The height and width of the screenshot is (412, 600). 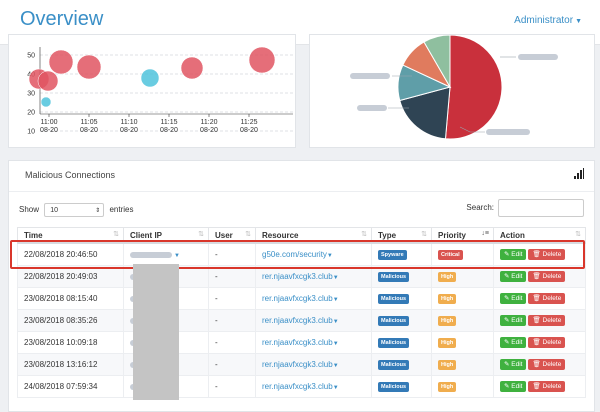 I want to click on divider, so click(x=301, y=191).